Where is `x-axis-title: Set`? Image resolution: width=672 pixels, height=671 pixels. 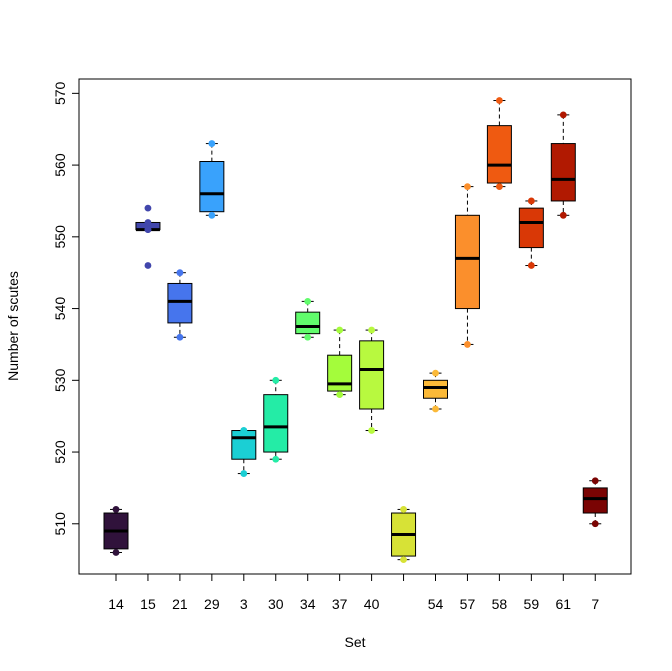 x-axis-title: Set is located at coordinates (354, 642).